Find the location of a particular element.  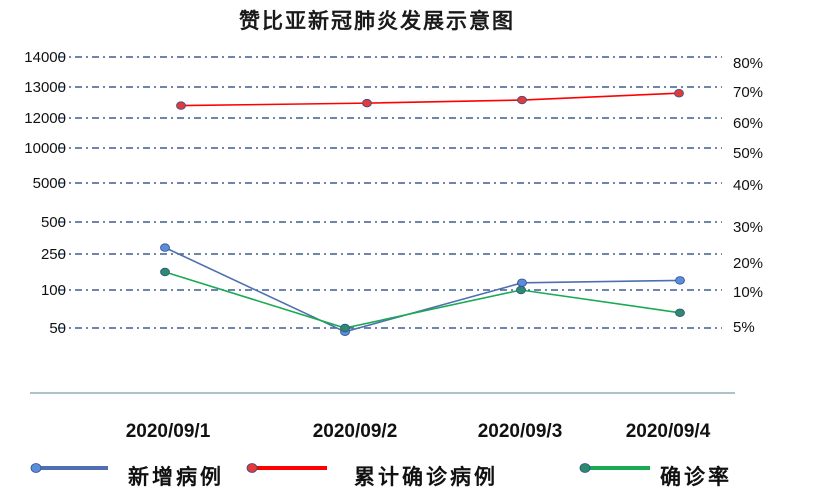

legend-item: 累计确诊病例 is located at coordinates (372, 476).